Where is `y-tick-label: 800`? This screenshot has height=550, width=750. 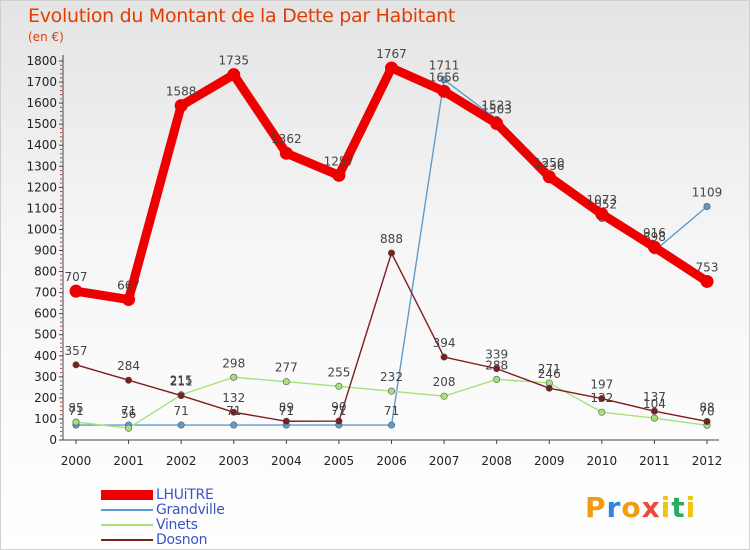
y-tick-label: 800 is located at coordinates (45, 272).